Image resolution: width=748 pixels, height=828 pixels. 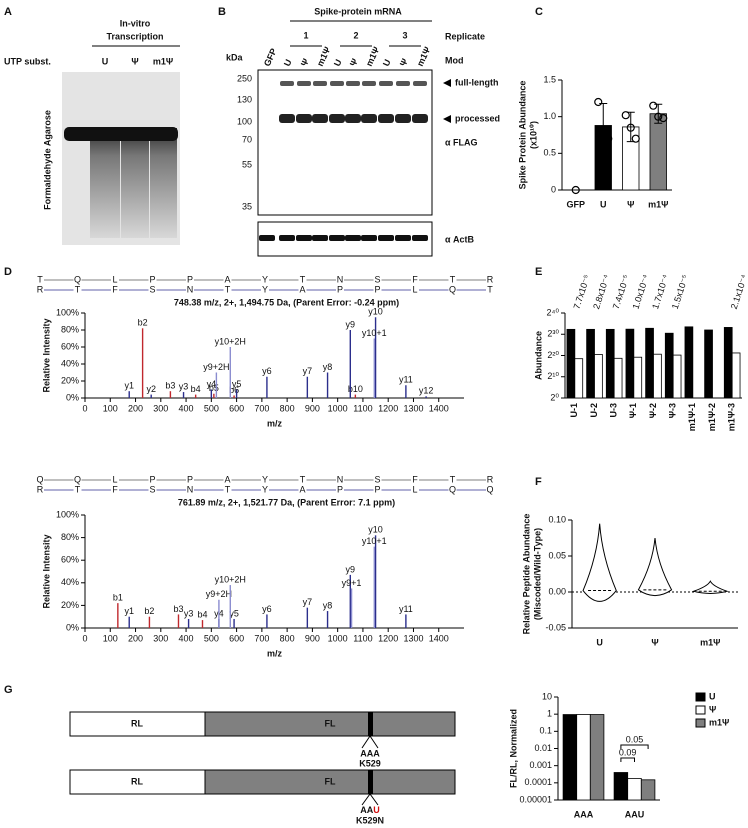 What do you see at coordinates (732, 417) in the screenshot?
I see `x-tick-label: m1Ψ-3` at bounding box center [732, 417].